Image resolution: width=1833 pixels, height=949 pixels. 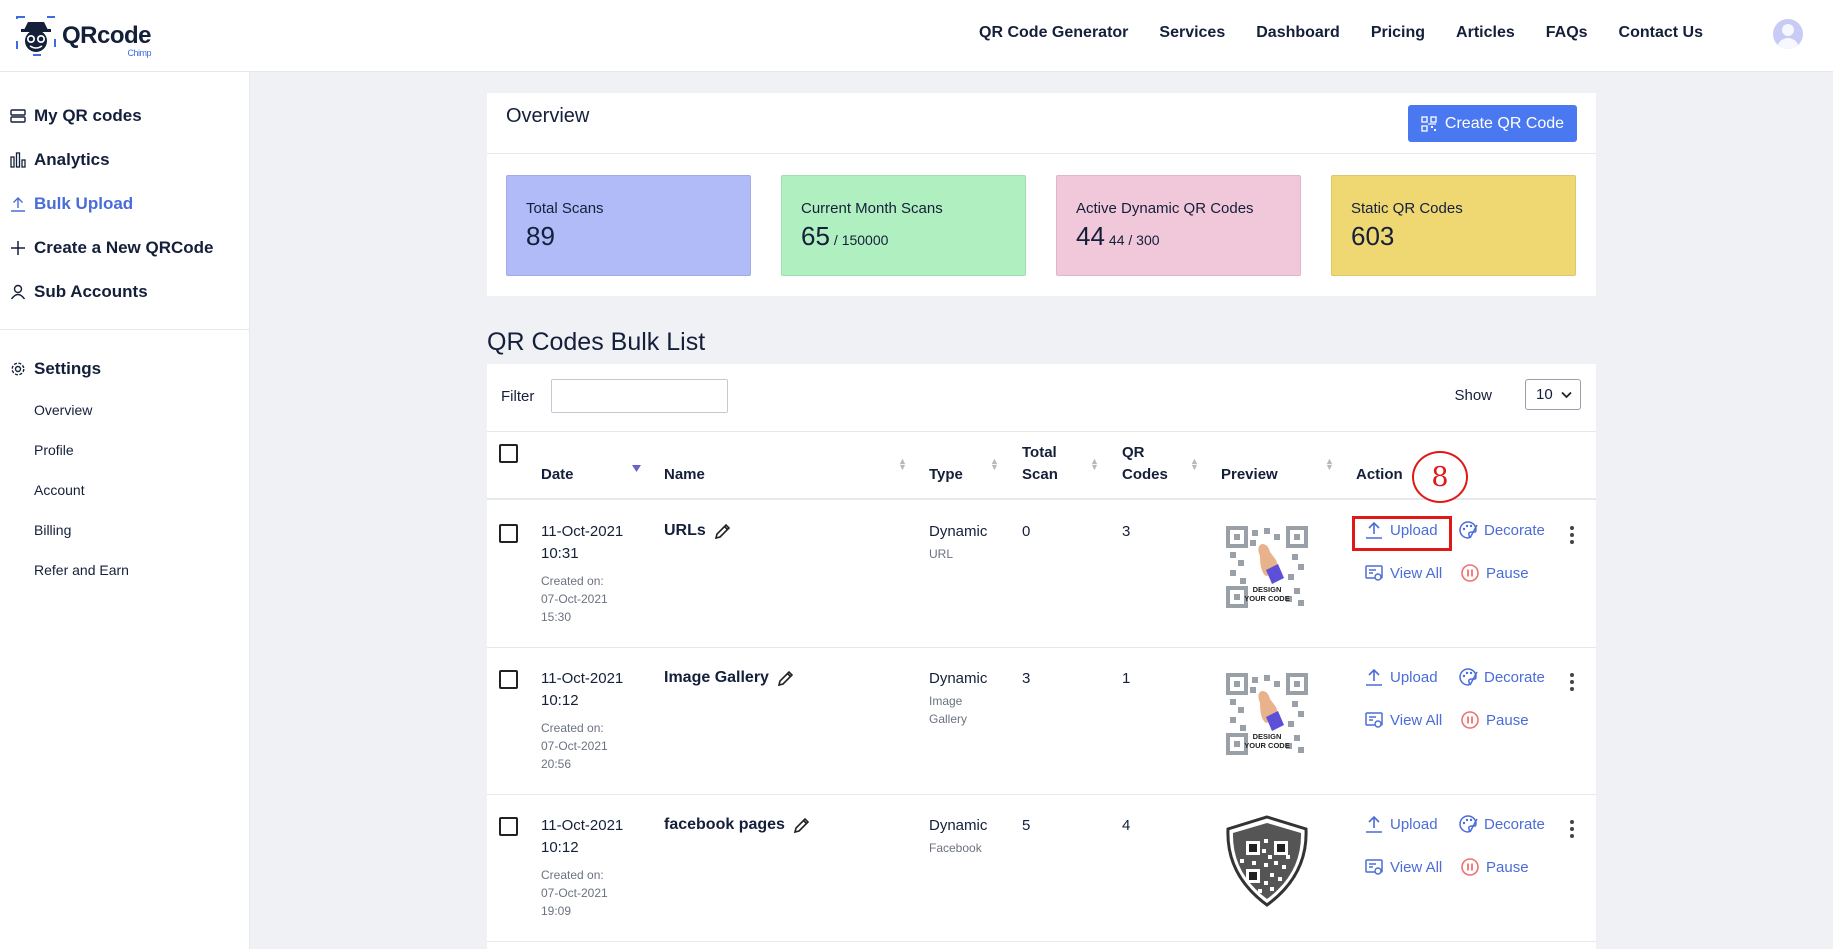 What do you see at coordinates (508, 453) in the screenshot?
I see `select-all-checkbox` at bounding box center [508, 453].